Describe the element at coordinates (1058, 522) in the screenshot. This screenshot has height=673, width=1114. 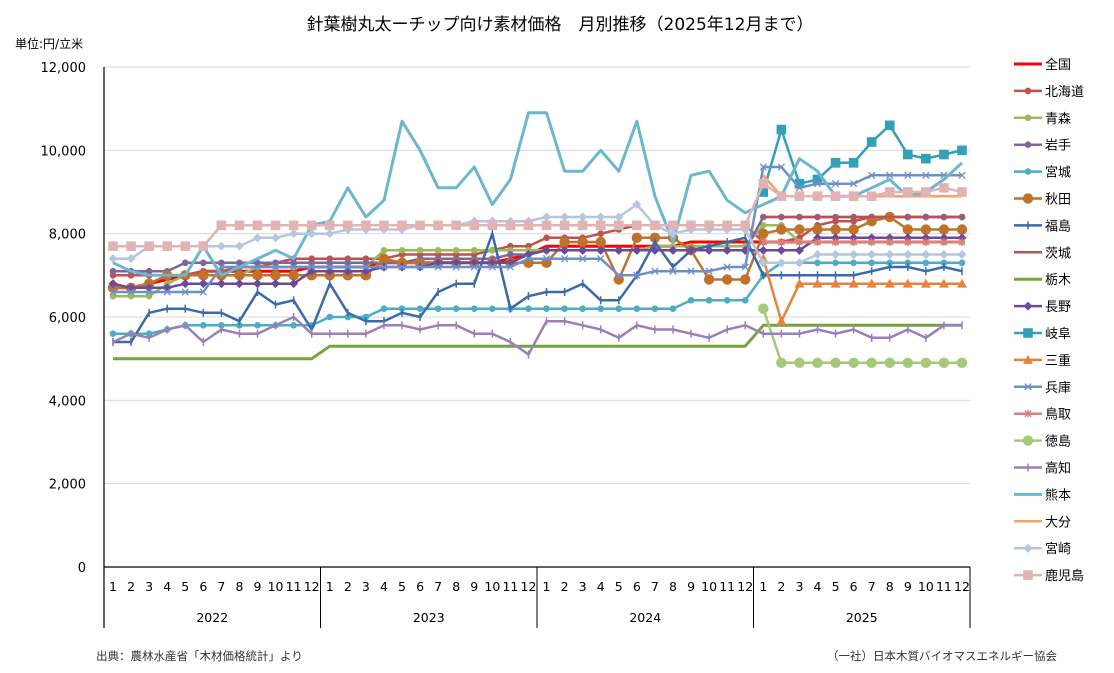
I see `legend-label: 大分` at that location.